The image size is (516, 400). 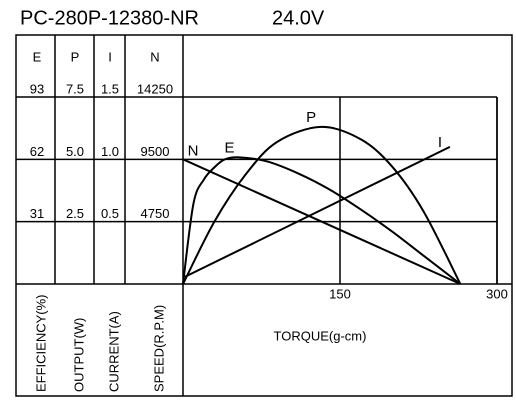 What do you see at coordinates (110, 88) in the screenshot?
I see `y-tick-label: 1.5` at bounding box center [110, 88].